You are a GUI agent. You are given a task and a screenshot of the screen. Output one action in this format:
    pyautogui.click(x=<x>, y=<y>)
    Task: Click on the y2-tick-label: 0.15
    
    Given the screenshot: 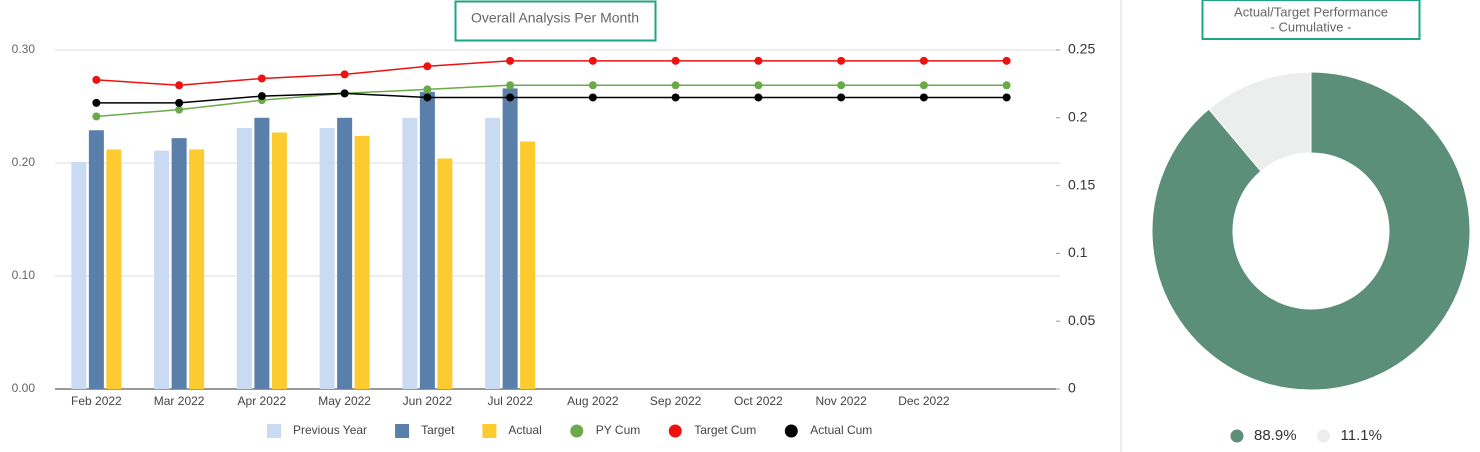 What is the action you would take?
    pyautogui.click(x=1081, y=184)
    